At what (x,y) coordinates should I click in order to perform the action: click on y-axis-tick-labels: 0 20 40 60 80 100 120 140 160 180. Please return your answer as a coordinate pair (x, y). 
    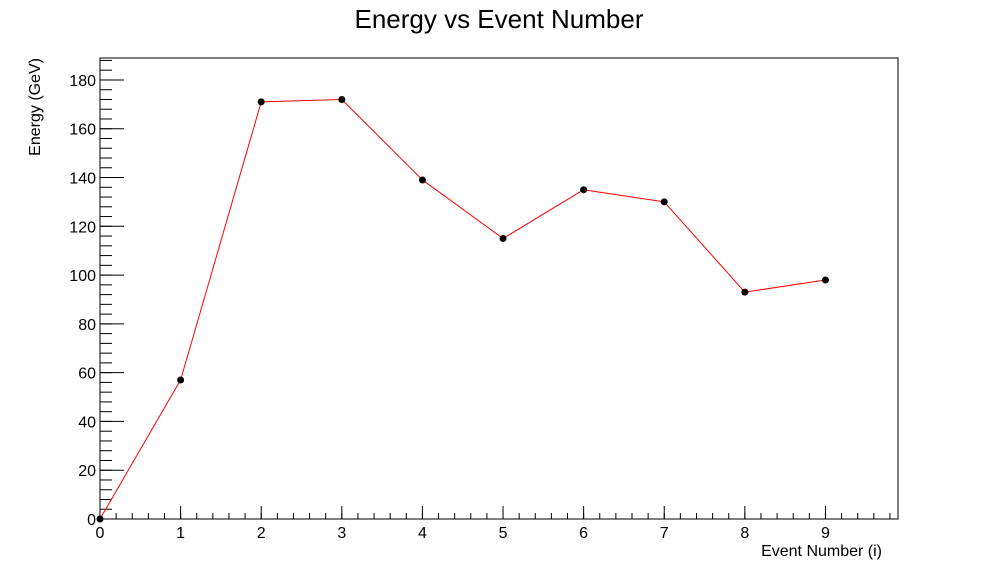
    Looking at the image, I should click on (82, 301).